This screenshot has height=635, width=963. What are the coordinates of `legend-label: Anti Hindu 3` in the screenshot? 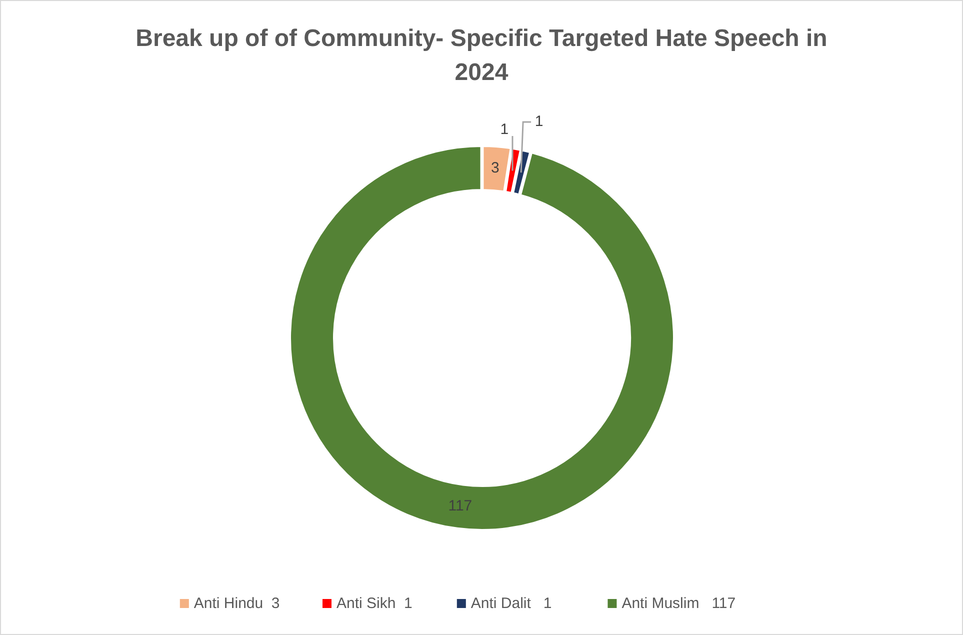 It's located at (237, 603).